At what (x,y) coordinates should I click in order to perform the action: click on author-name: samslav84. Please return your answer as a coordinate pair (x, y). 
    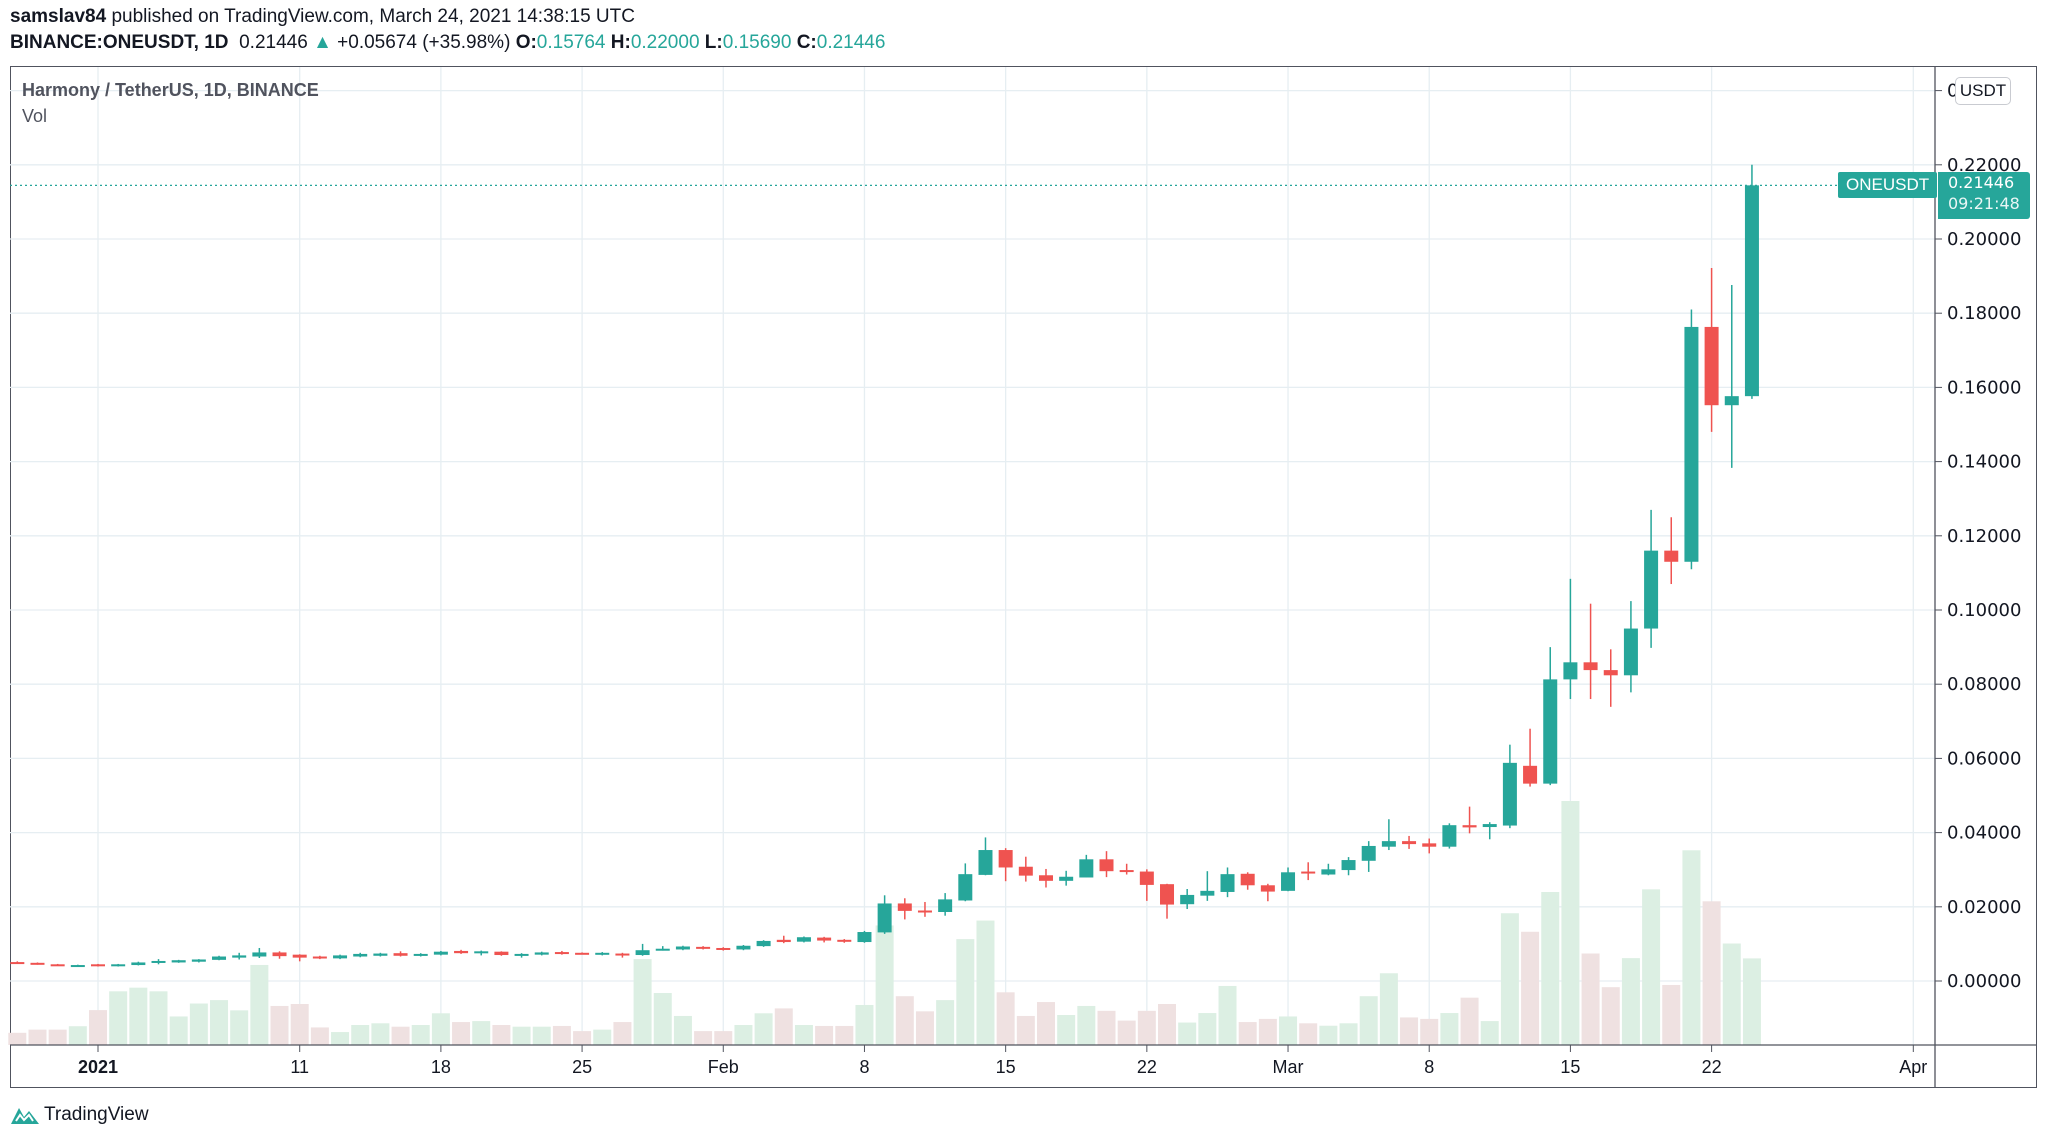
    Looking at the image, I should click on (58, 16).